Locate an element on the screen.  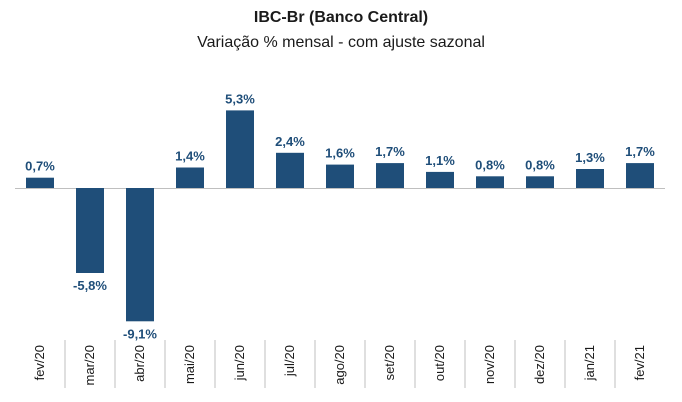
x-tick-label: mai/20 is located at coordinates (189, 364).